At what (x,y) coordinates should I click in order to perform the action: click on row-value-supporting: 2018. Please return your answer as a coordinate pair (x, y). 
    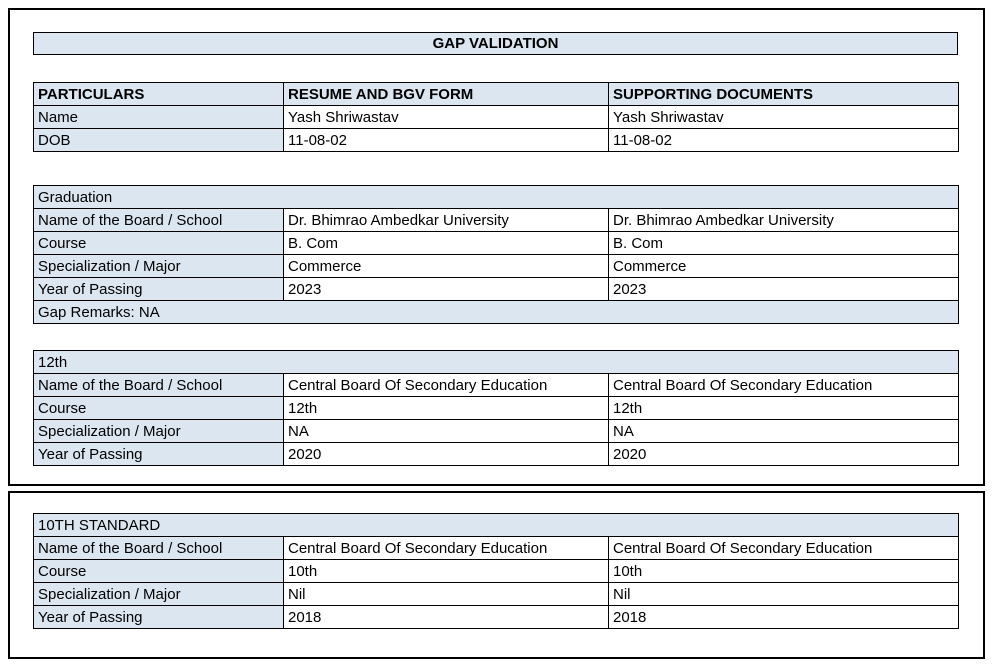
    Looking at the image, I should click on (783, 617).